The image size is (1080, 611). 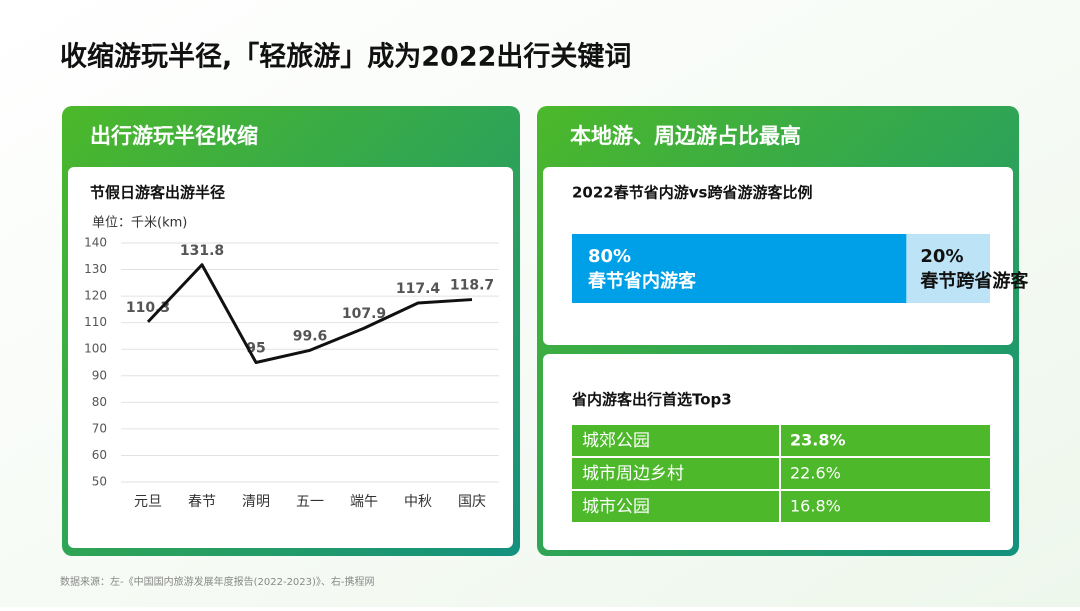 What do you see at coordinates (95, 243) in the screenshot?
I see `y-tick-label: 140` at bounding box center [95, 243].